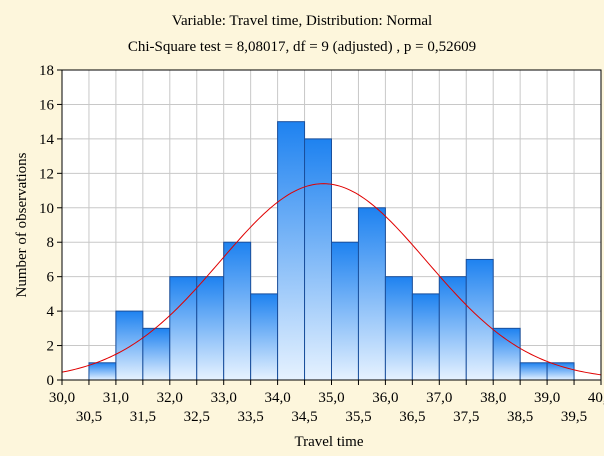 The height and width of the screenshot is (456, 604). What do you see at coordinates (22, 224) in the screenshot?
I see `y-axis-label: Number of observations` at bounding box center [22, 224].